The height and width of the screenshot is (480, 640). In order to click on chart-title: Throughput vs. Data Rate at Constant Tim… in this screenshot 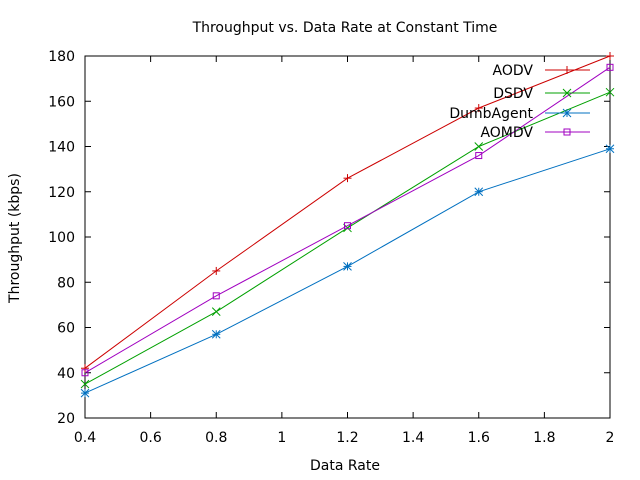, I will do `click(345, 28)`.